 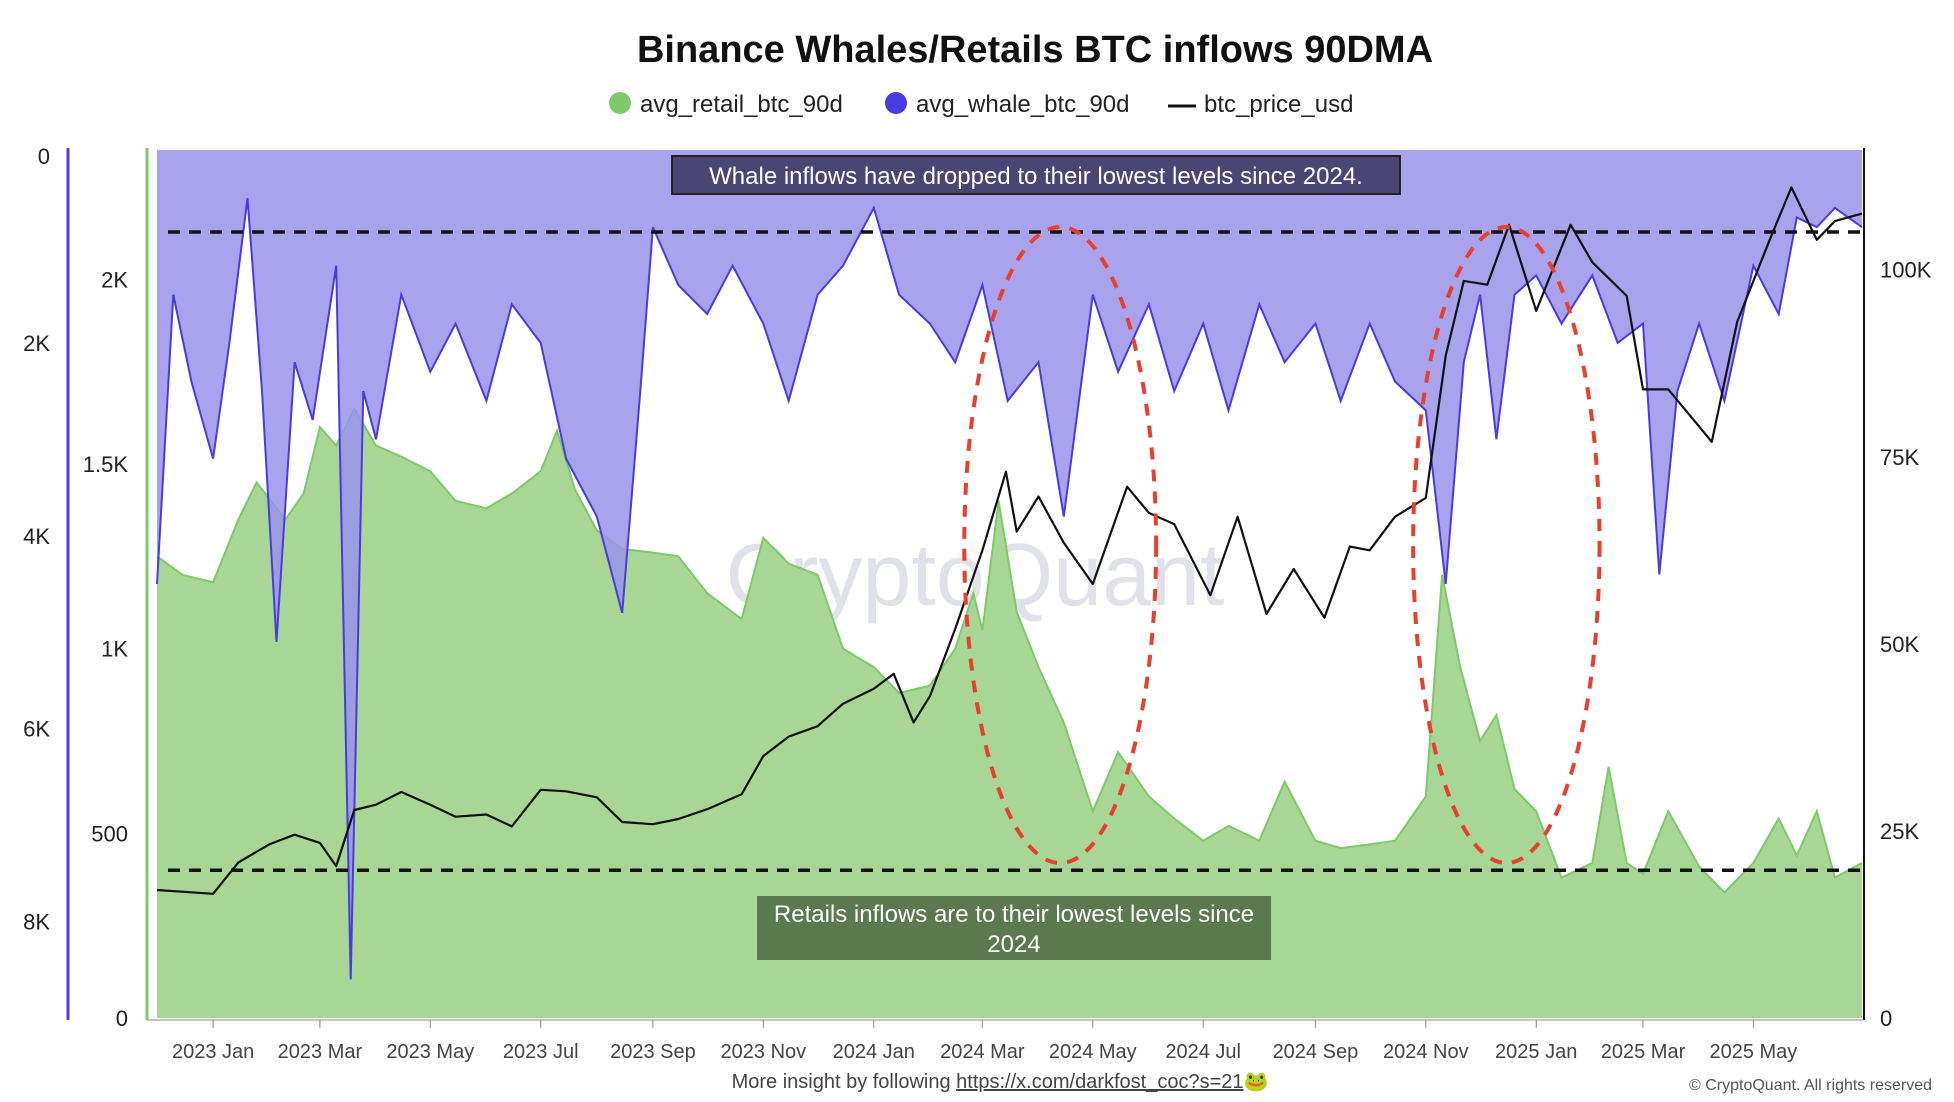 What do you see at coordinates (1753, 1052) in the screenshot?
I see `x-tick-label: 2025 May` at bounding box center [1753, 1052].